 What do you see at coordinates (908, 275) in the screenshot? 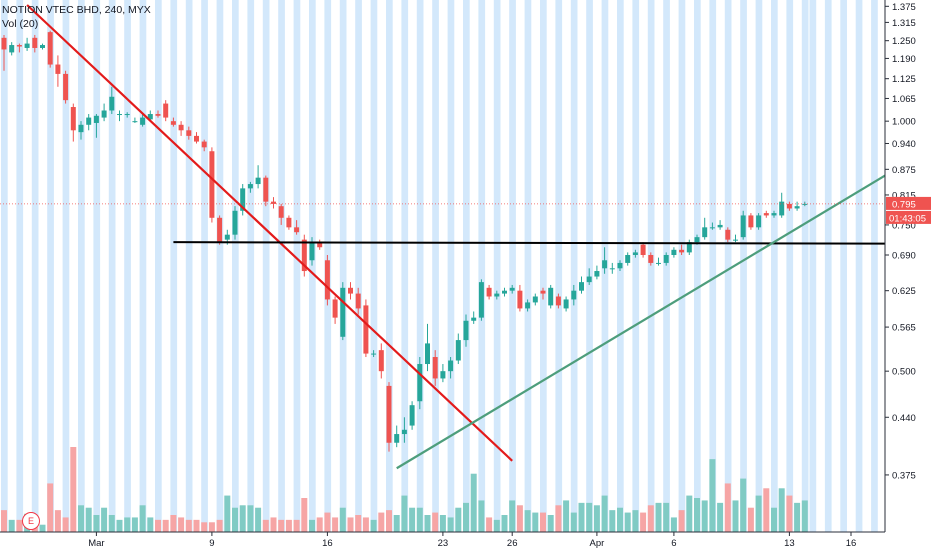
I see `price-axis-bg` at bounding box center [908, 275].